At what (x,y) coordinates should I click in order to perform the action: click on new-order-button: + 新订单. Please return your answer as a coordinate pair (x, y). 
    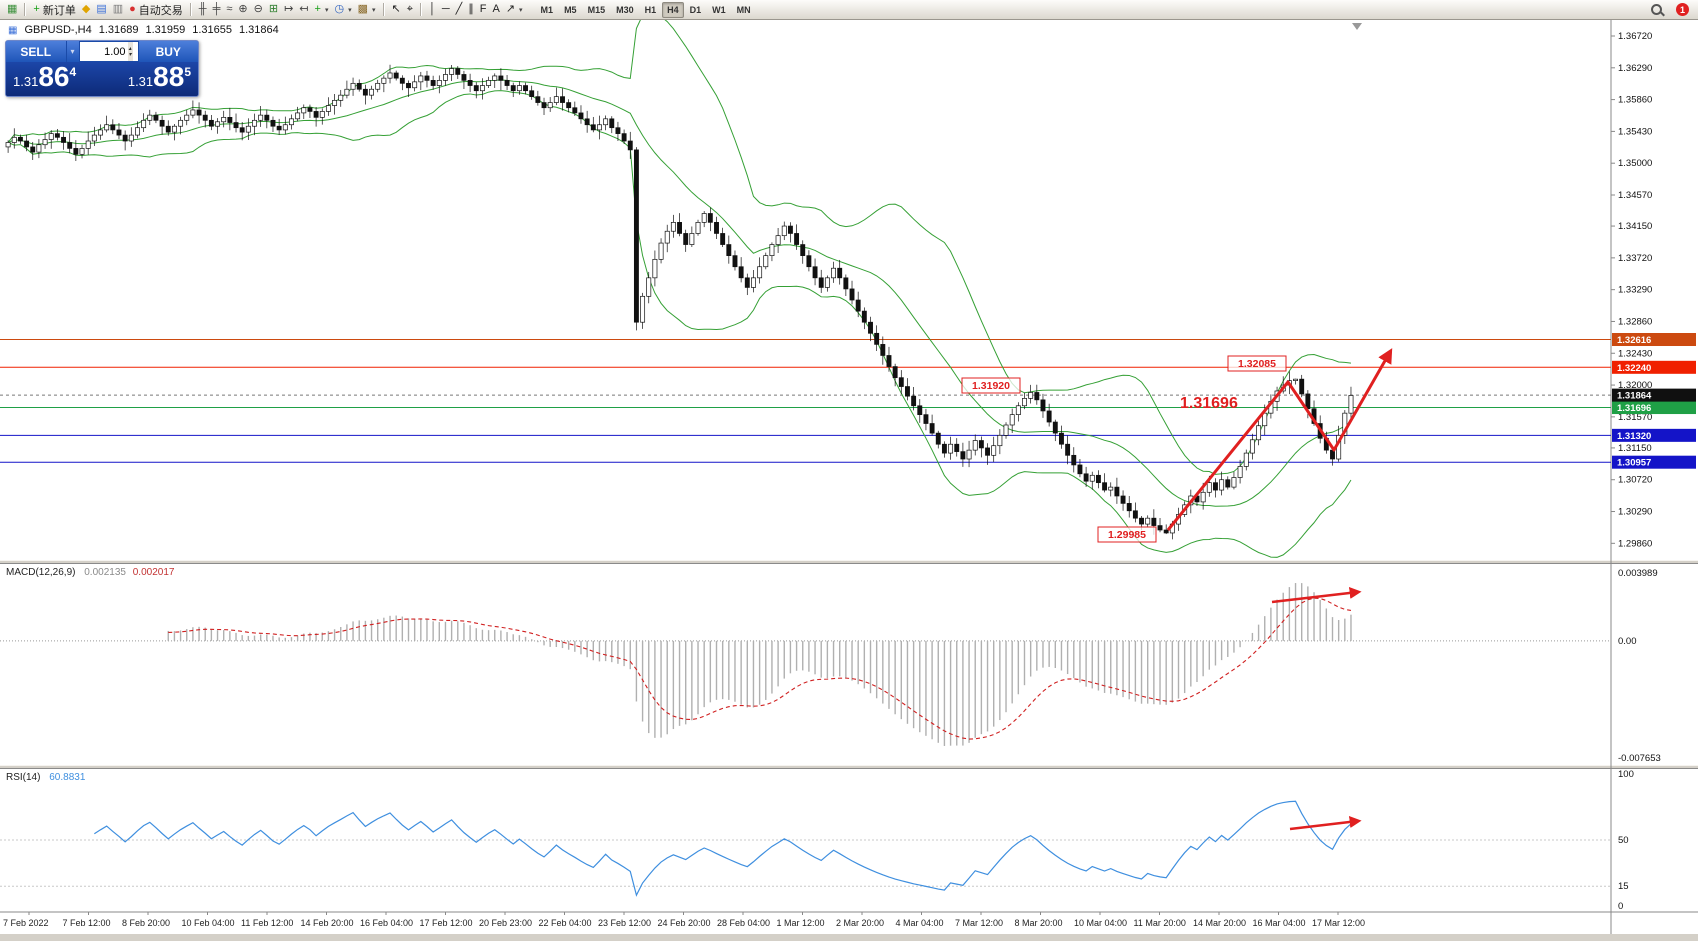
    Looking at the image, I should click on (54, 10).